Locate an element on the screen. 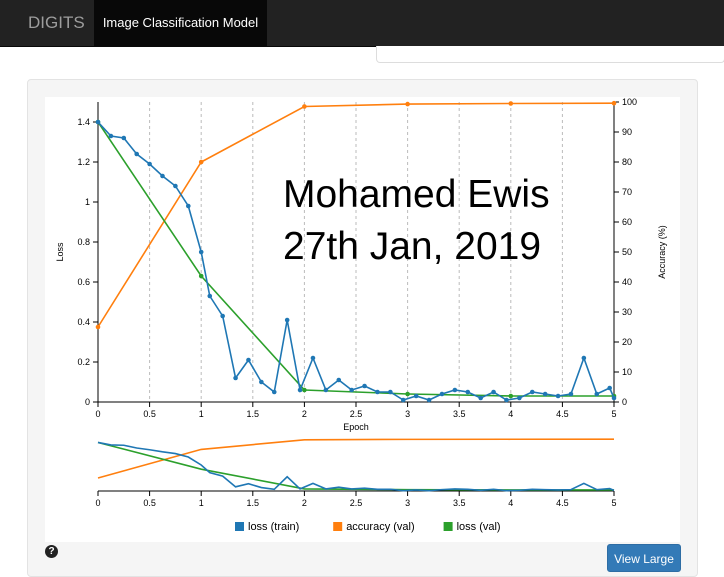 The height and width of the screenshot is (577, 724). y2-tick-label: 80 is located at coordinates (627, 162).